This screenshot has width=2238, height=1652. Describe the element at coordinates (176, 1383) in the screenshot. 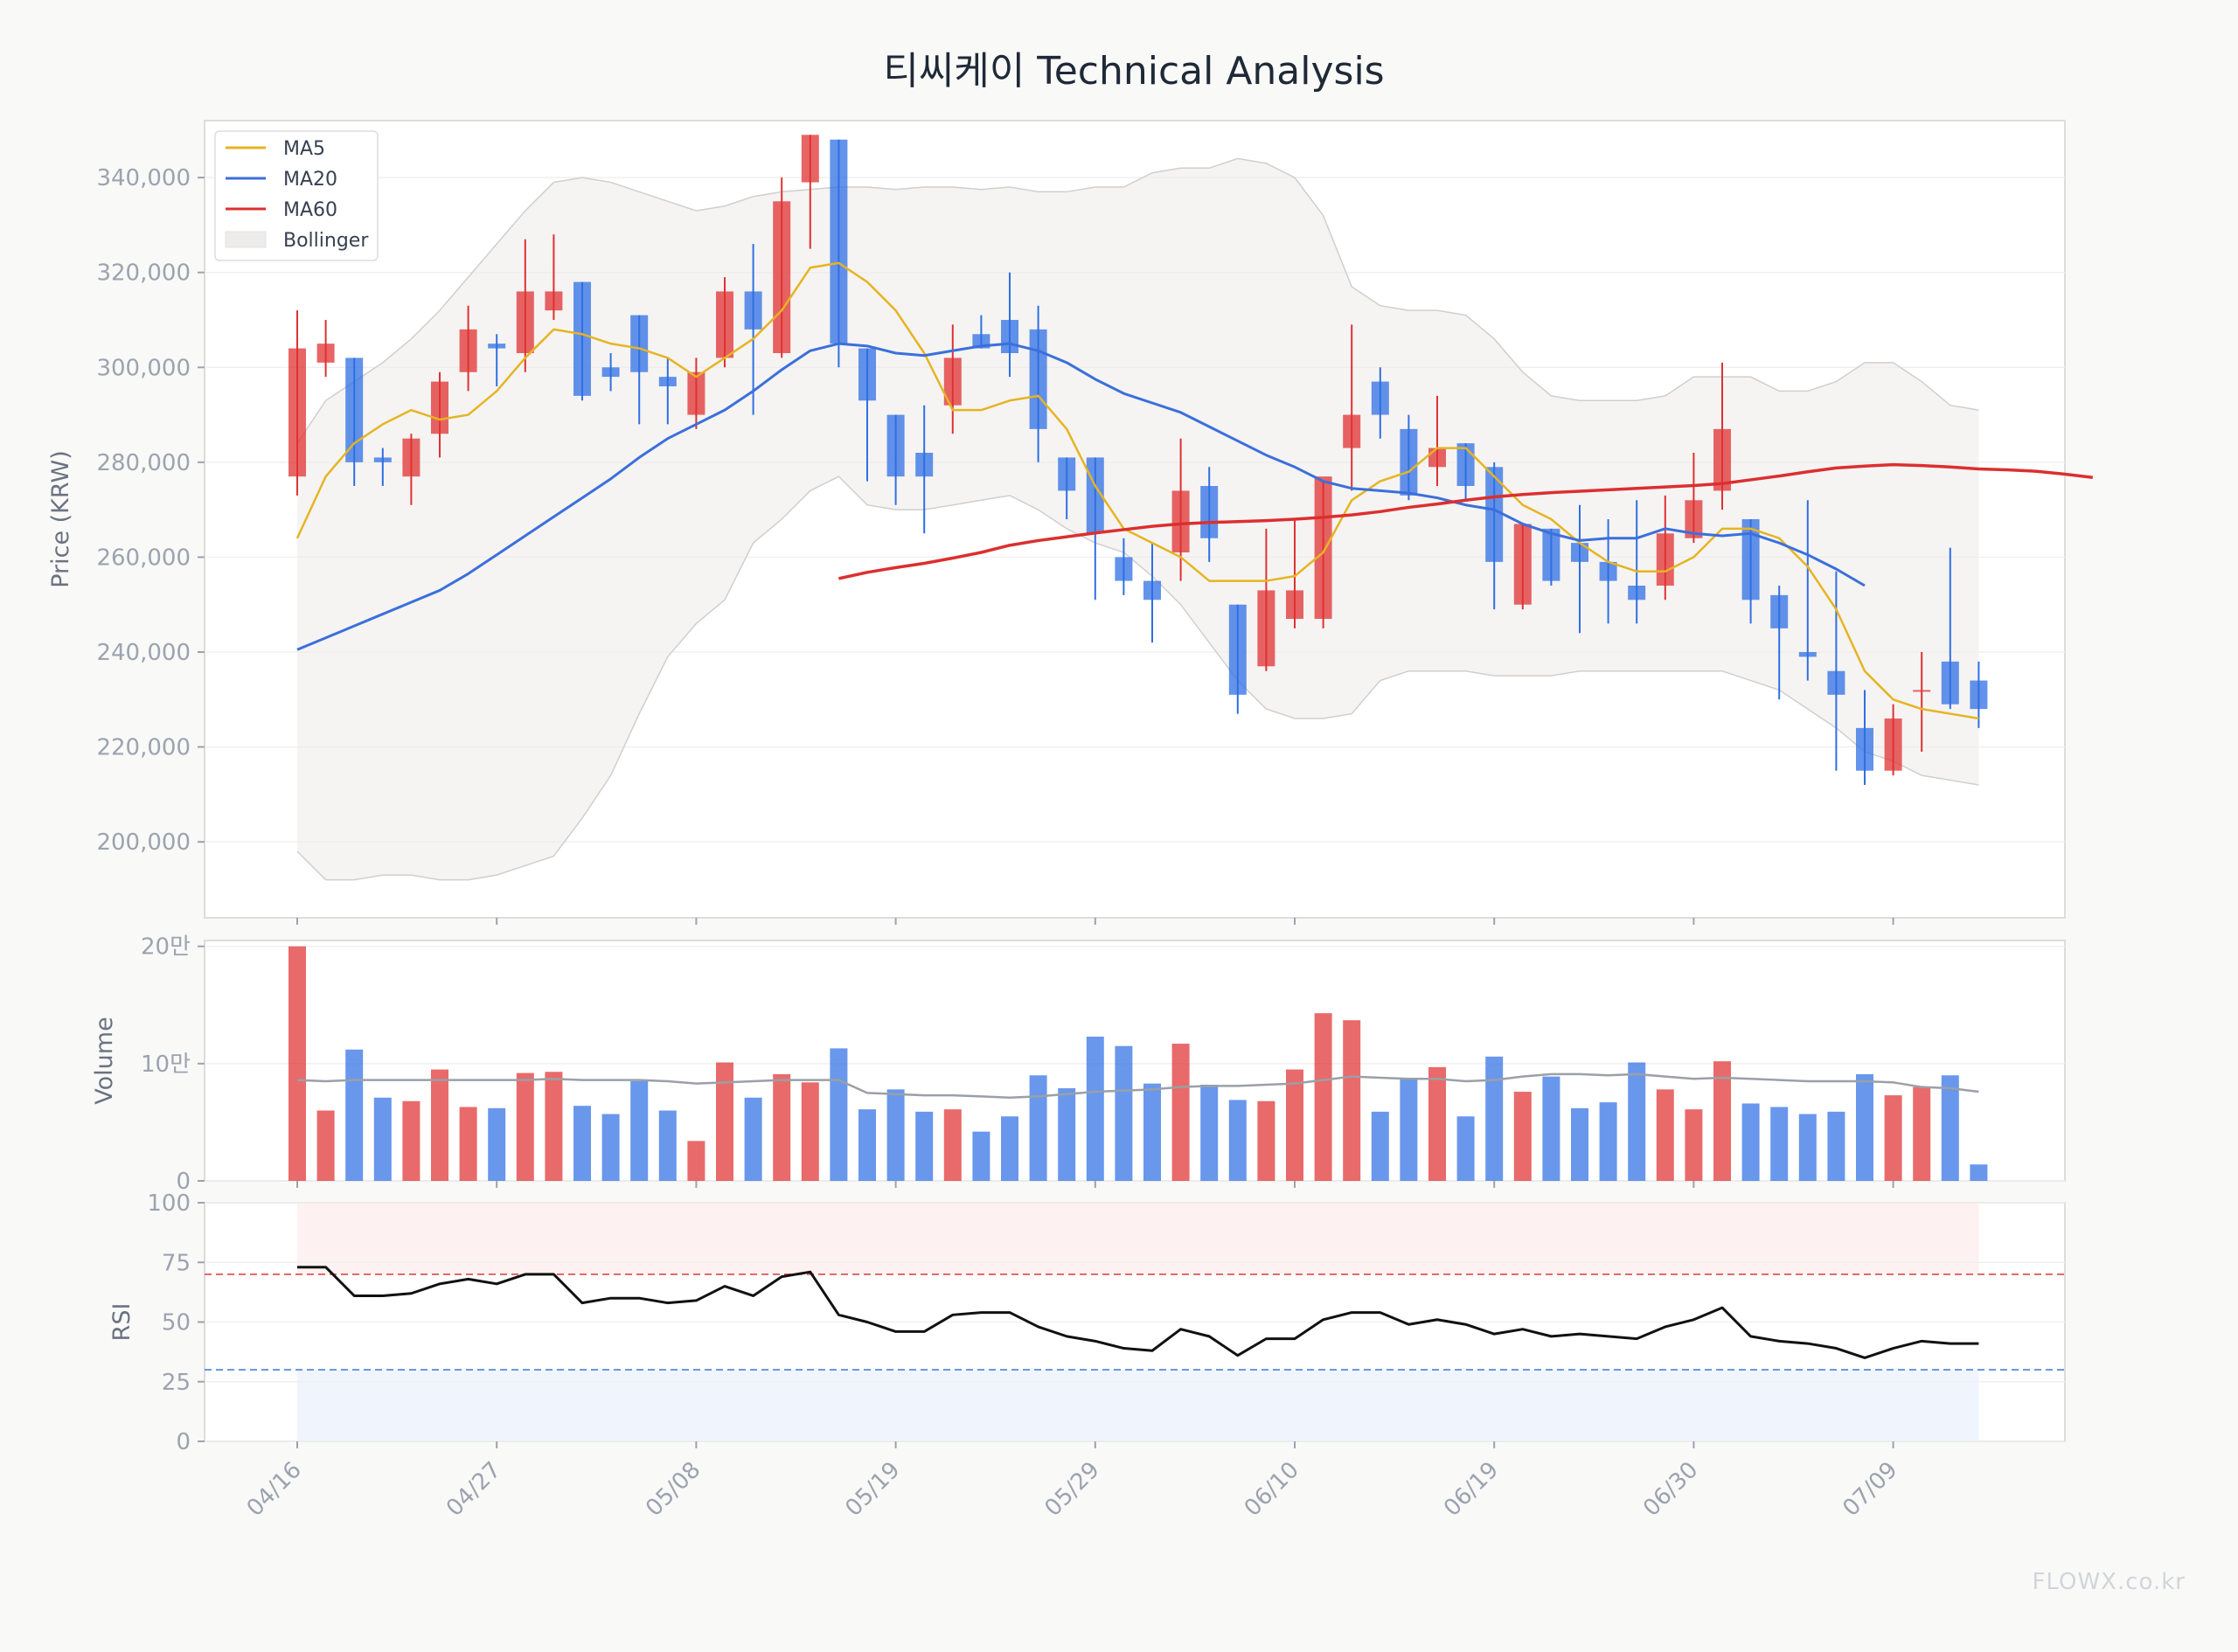

I see `rsi-tick-label: 25` at that location.